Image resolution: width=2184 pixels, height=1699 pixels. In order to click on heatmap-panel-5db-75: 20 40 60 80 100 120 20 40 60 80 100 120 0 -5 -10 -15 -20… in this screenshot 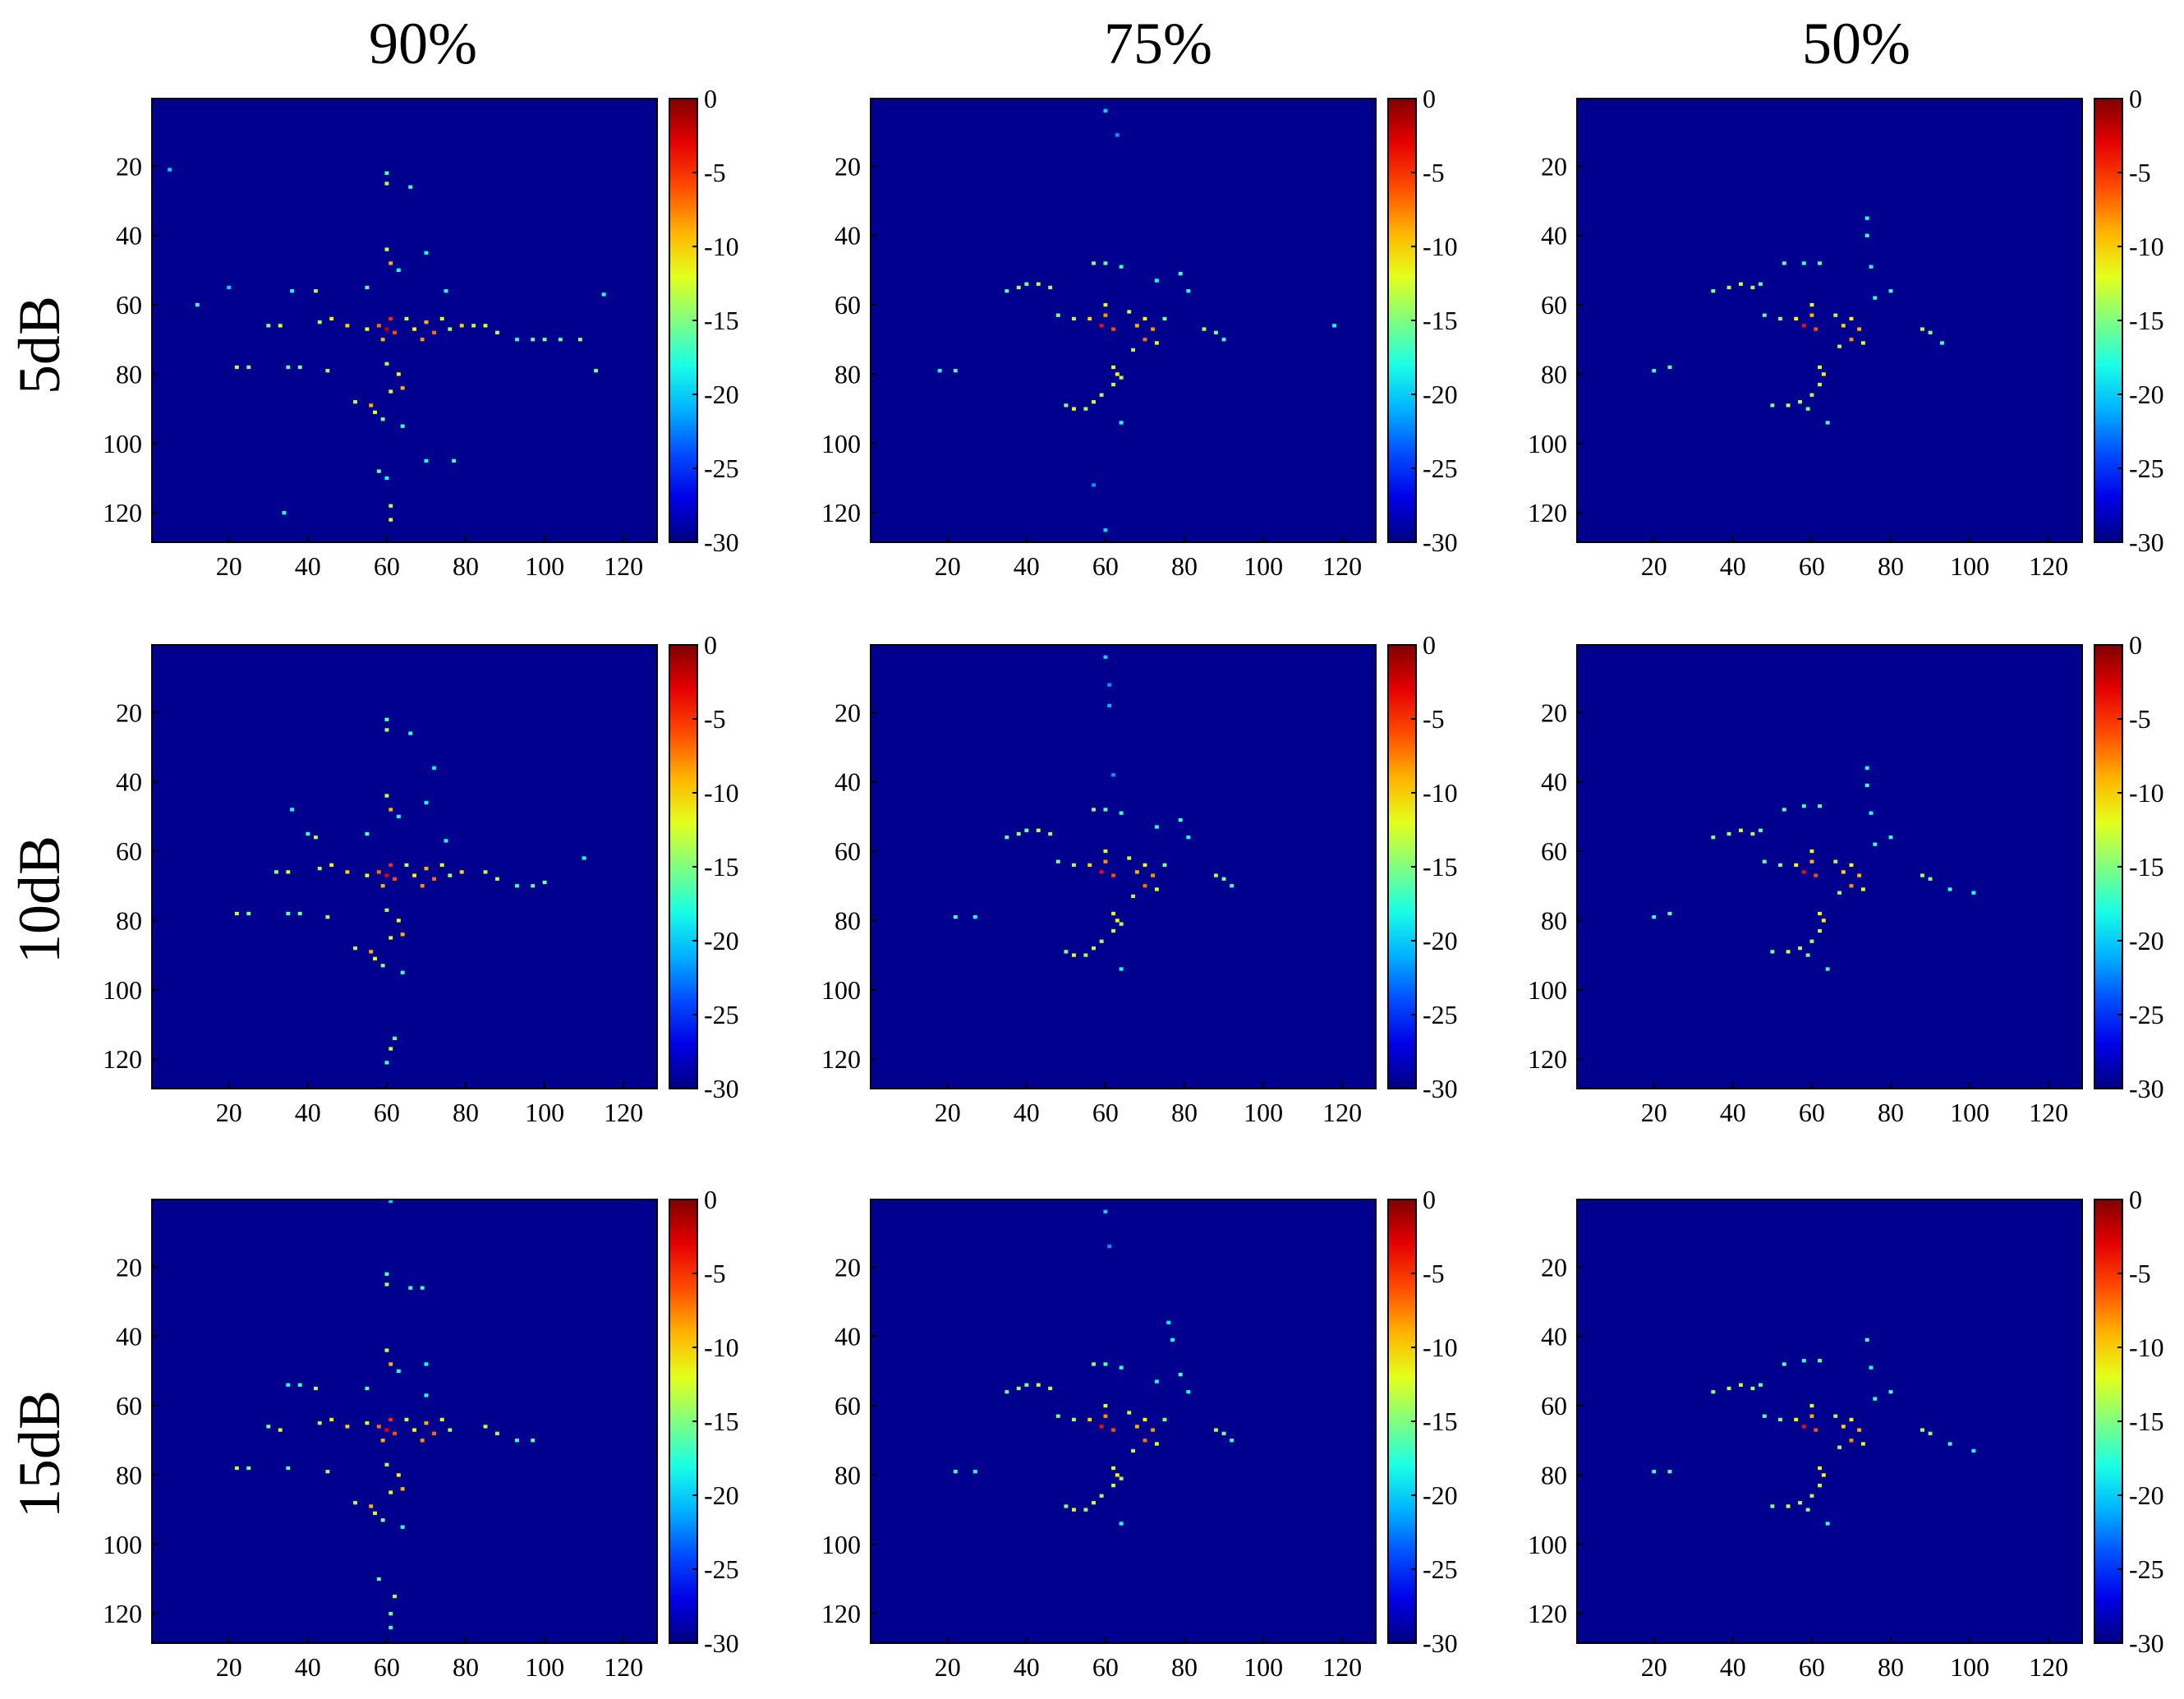, I will do `click(1162, 329)`.